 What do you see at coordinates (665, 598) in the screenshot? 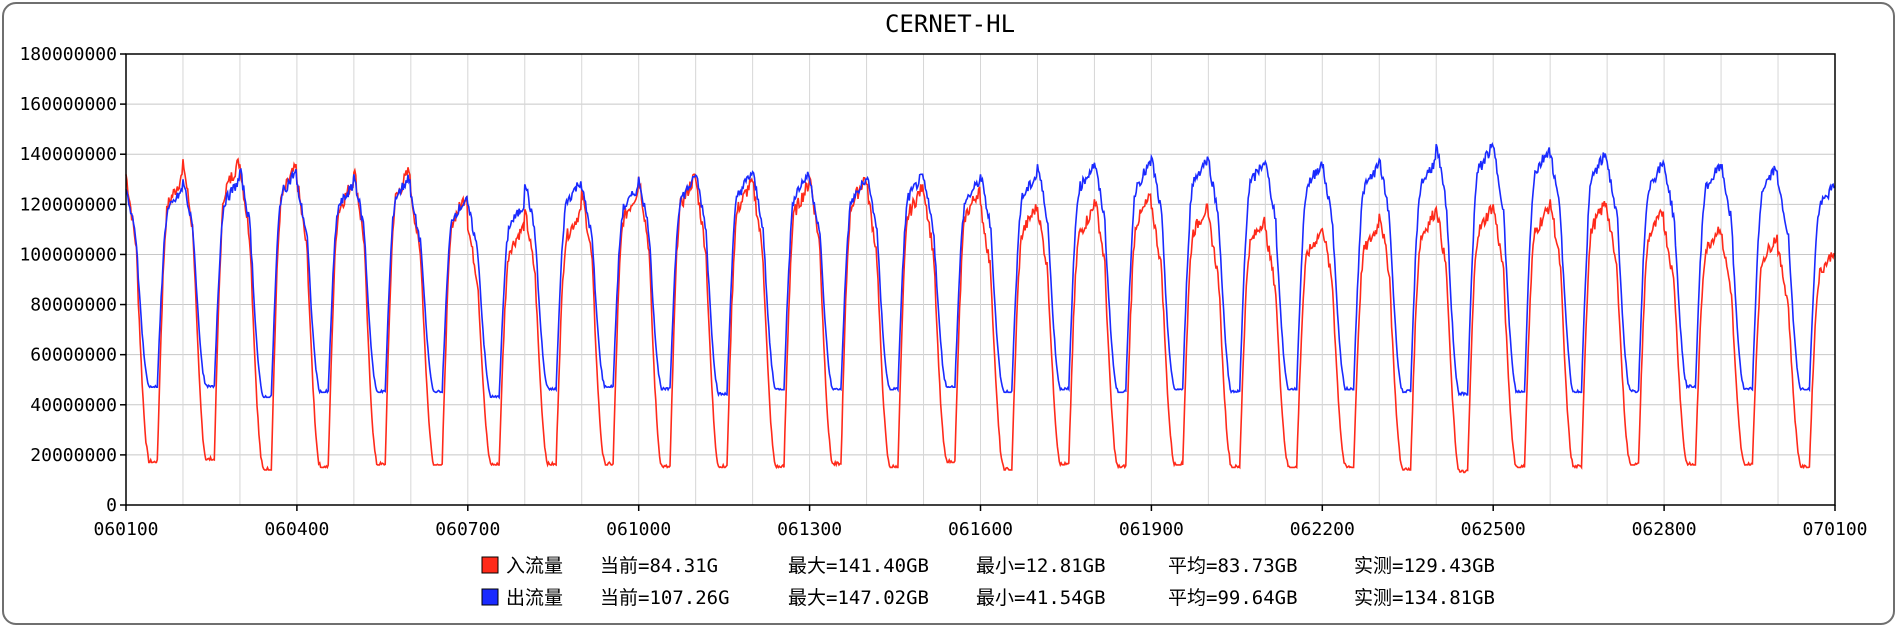
I see `legend-current-outflow: 当前=107.26G` at bounding box center [665, 598].